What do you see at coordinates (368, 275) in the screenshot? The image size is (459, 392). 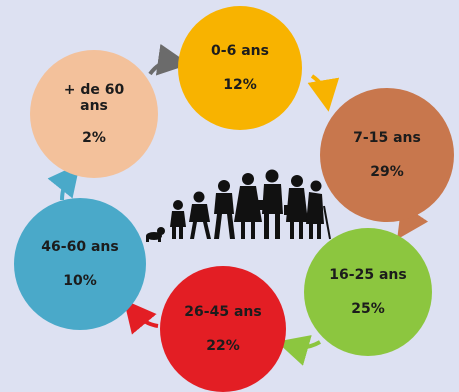 I see `age-label: 16-25 ans` at bounding box center [368, 275].